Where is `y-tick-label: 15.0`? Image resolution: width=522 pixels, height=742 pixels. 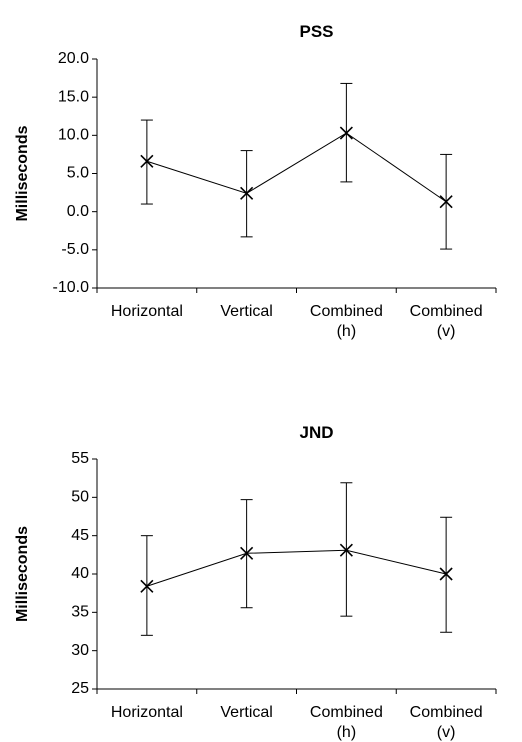
y-tick-label: 15.0 is located at coordinates (73, 96).